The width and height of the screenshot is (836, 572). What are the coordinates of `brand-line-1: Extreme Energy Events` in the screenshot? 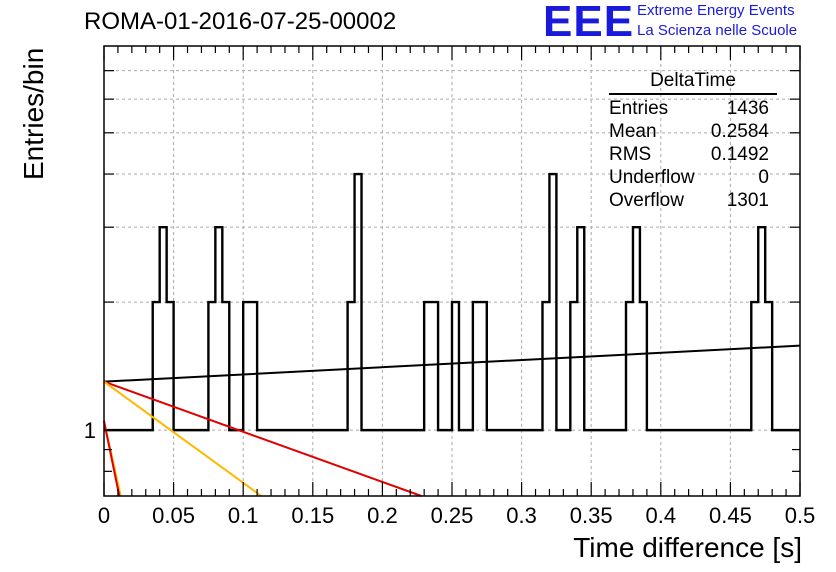 It's located at (716, 10).